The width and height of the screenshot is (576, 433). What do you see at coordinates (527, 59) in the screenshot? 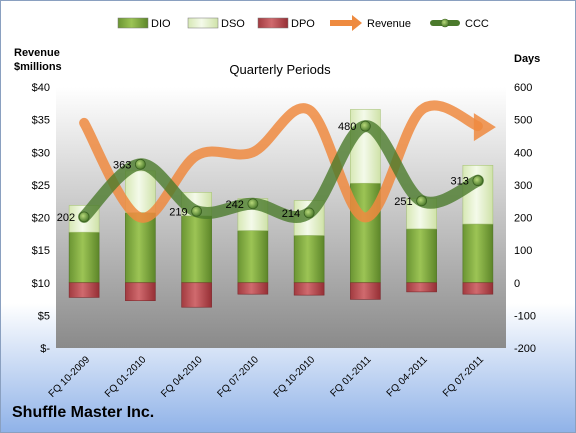
I see `right-axis-label: Days` at bounding box center [527, 59].